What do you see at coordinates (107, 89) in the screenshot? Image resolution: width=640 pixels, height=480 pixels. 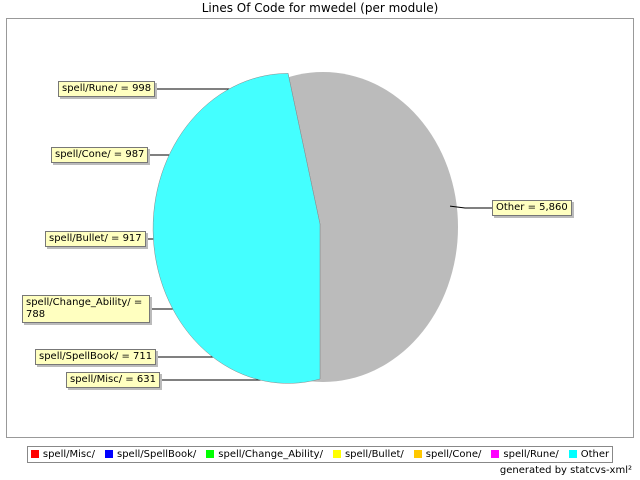 I see `data-label: spell/Rune/ = 998` at bounding box center [107, 89].